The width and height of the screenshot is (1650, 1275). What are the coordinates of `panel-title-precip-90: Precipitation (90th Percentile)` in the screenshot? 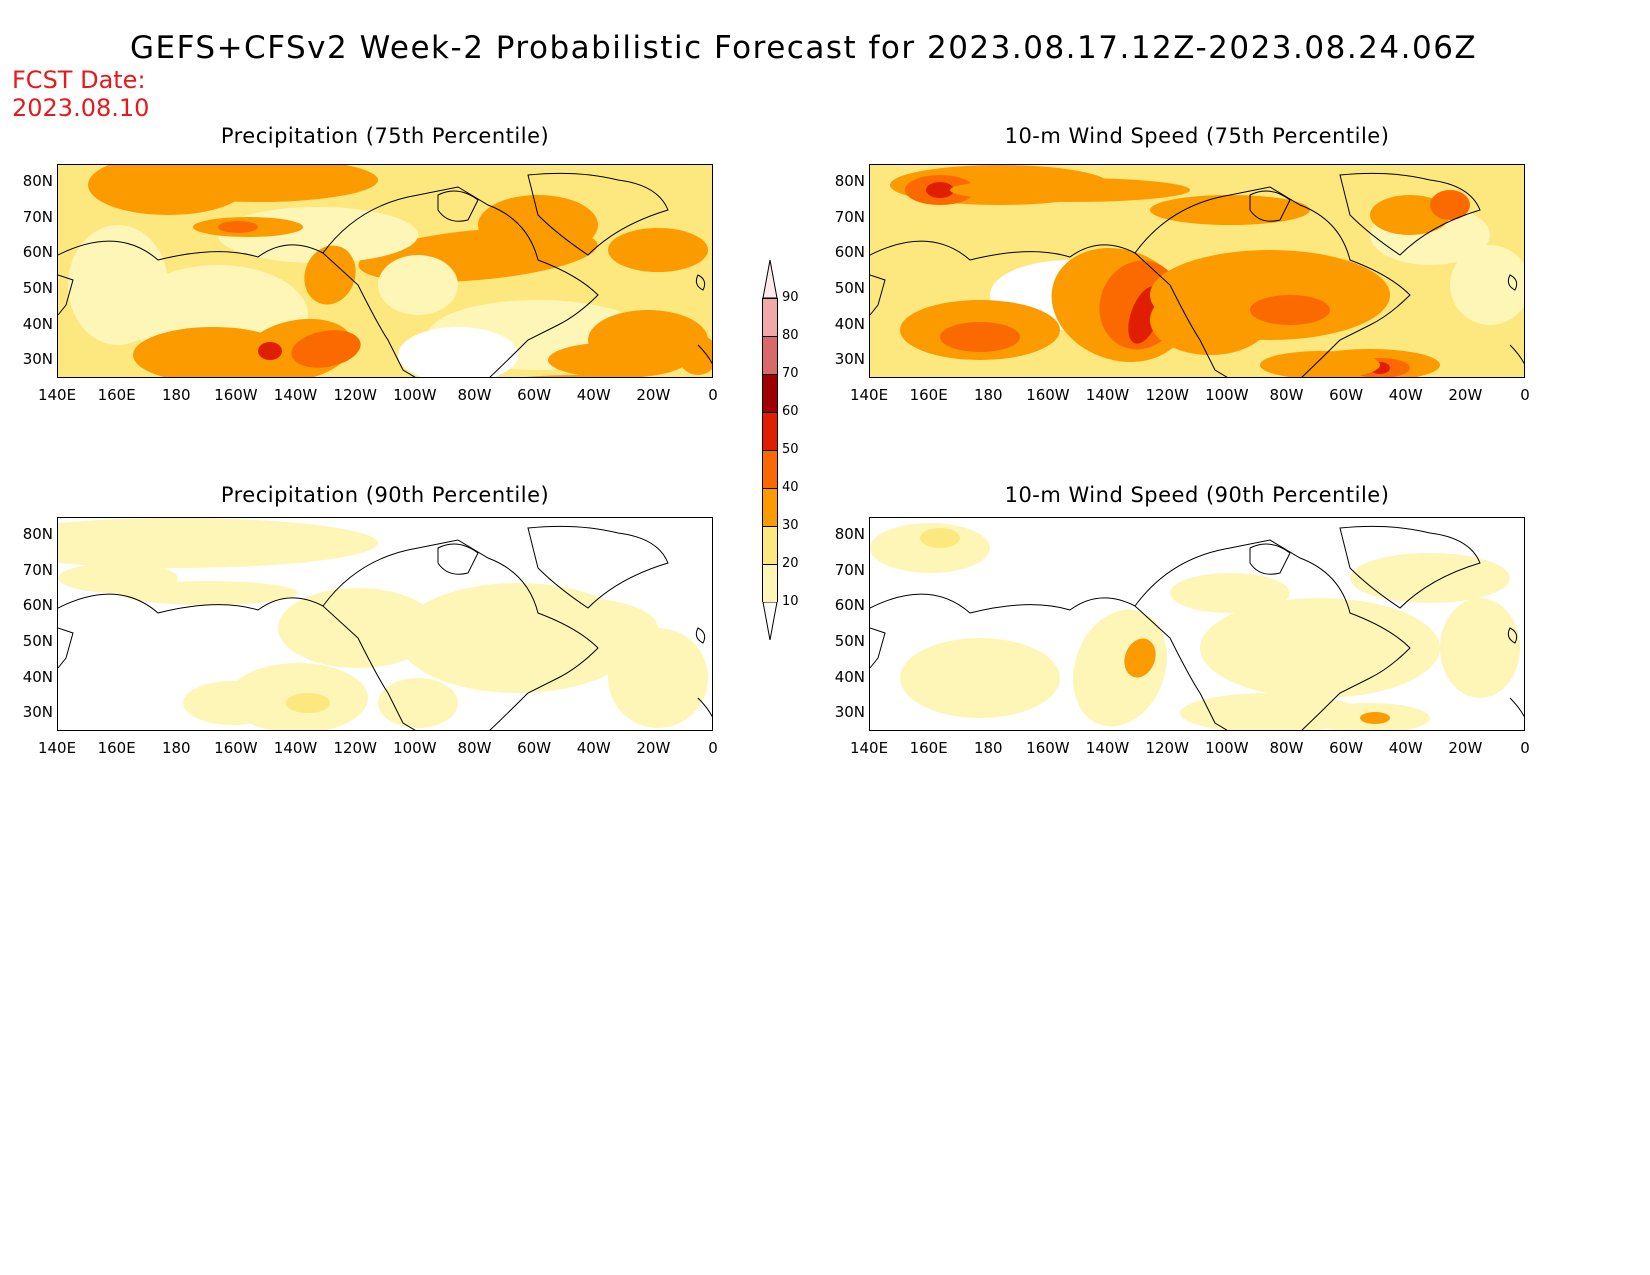 It's located at (385, 495).